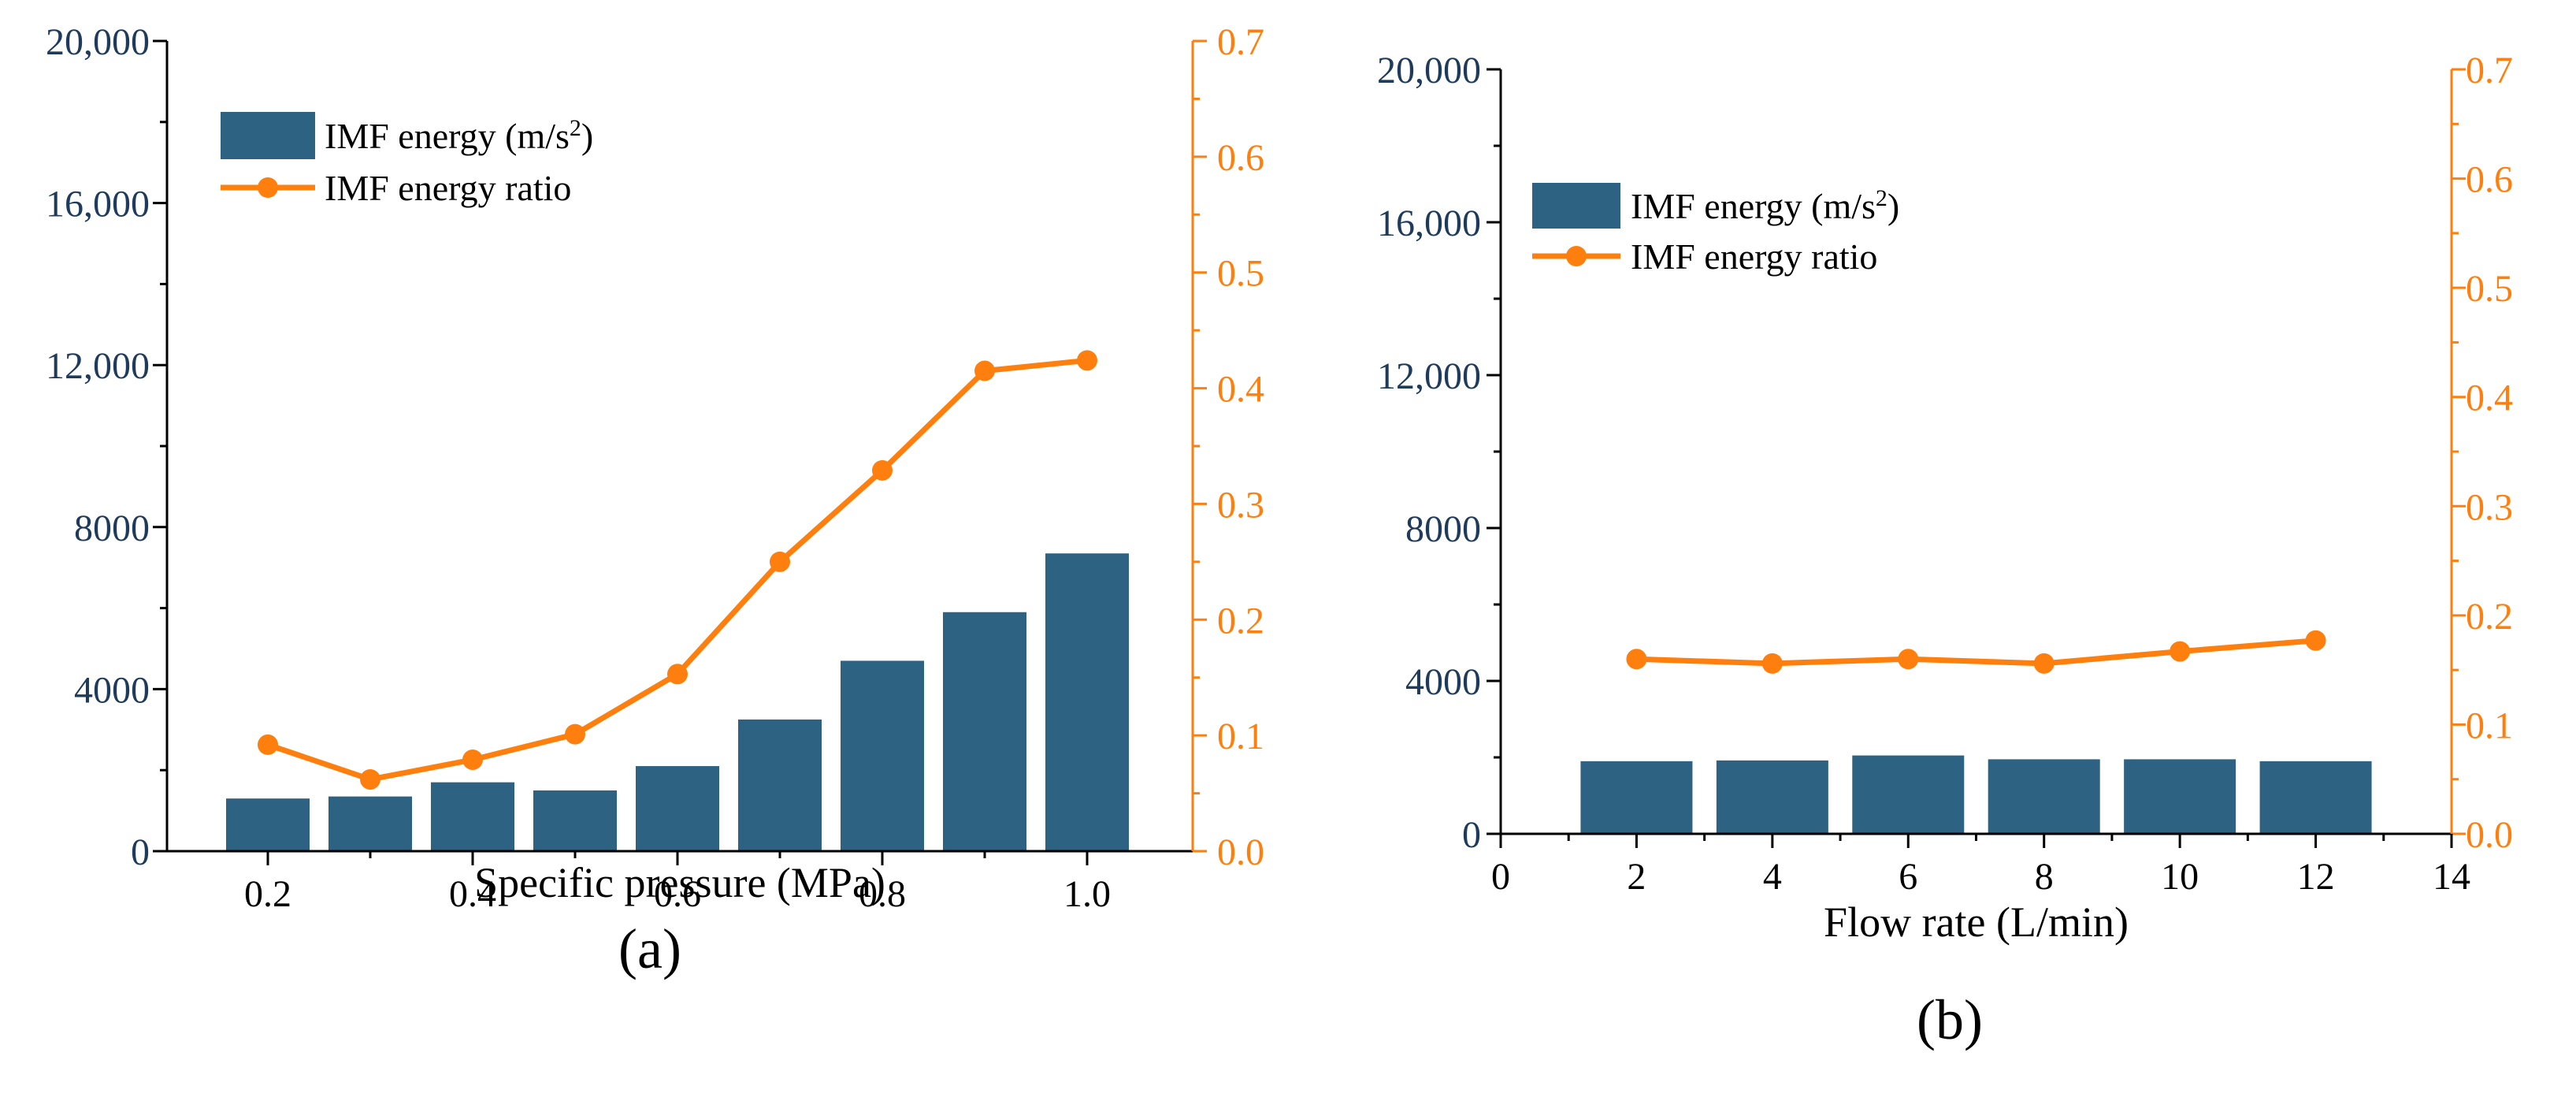  Describe the element at coordinates (649, 948) in the screenshot. I see `panel-label: (a)` at that location.